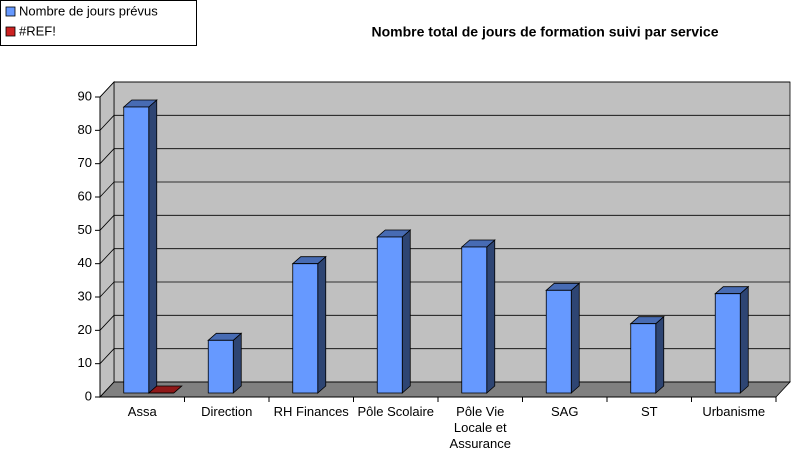  What do you see at coordinates (107, 239) in the screenshot?
I see `side-wall` at bounding box center [107, 239].